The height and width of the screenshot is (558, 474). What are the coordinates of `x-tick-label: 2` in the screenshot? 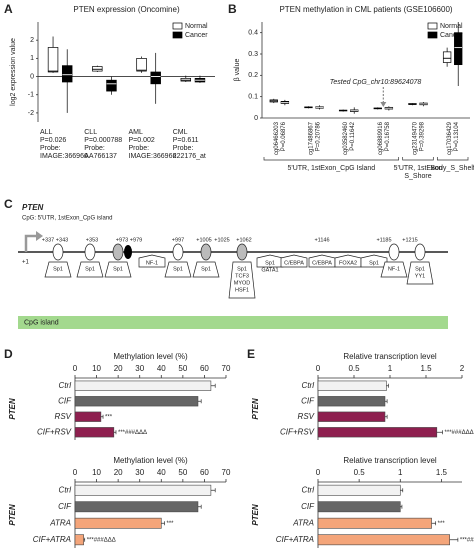 It's located at (462, 368).